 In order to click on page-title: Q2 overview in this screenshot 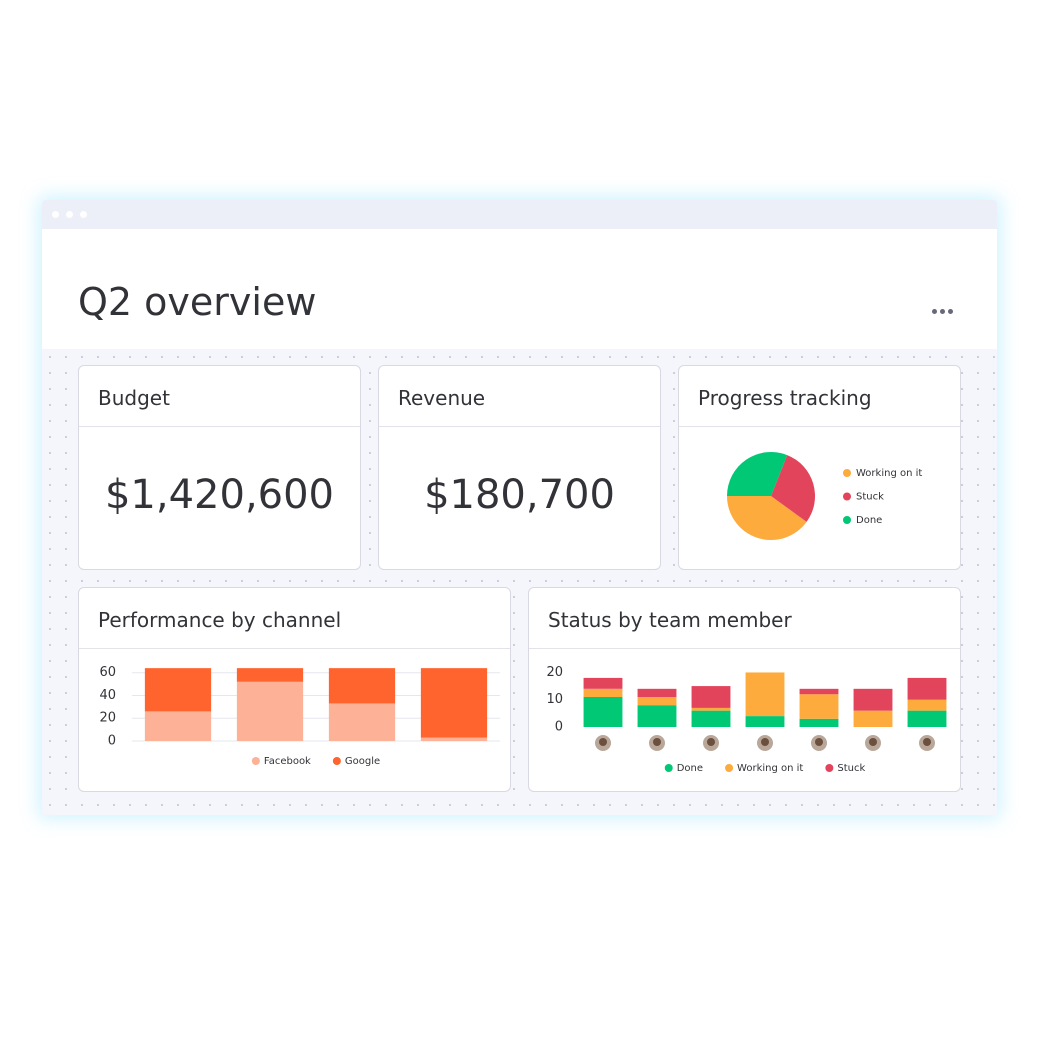, I will do `click(197, 302)`.